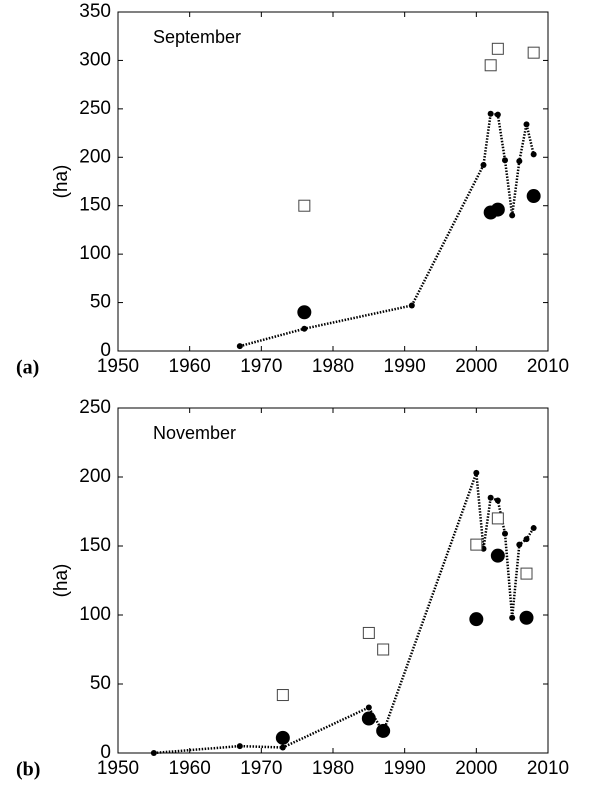  Describe the element at coordinates (194, 433) in the screenshot. I see `chart-title: November` at that location.